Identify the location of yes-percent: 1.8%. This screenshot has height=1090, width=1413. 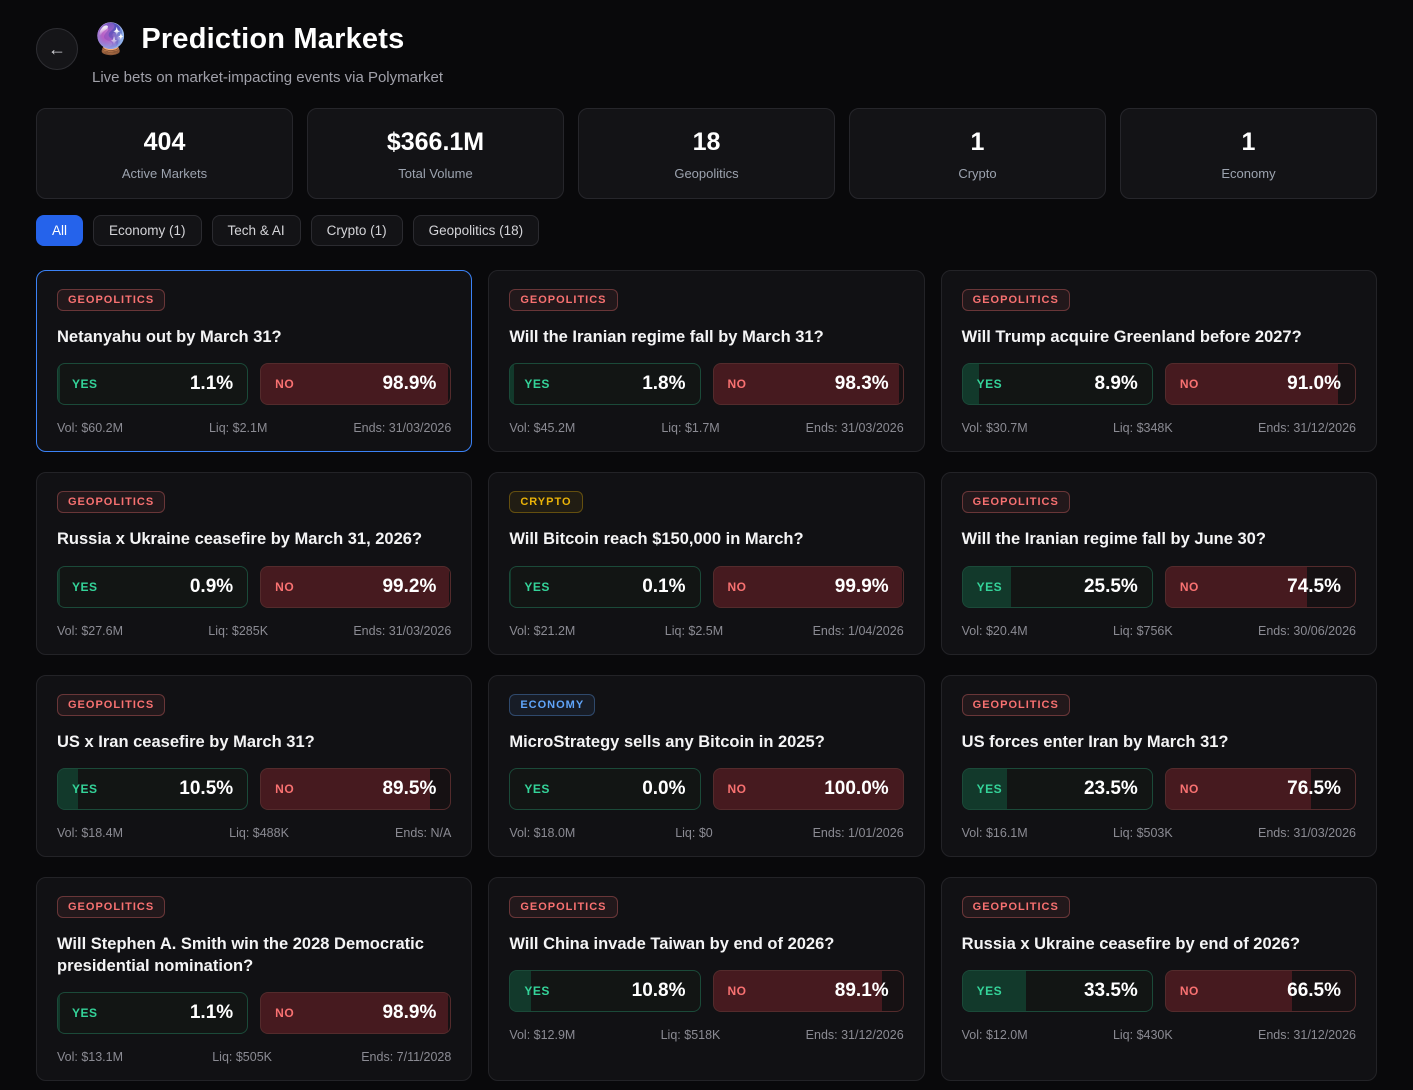
(664, 384).